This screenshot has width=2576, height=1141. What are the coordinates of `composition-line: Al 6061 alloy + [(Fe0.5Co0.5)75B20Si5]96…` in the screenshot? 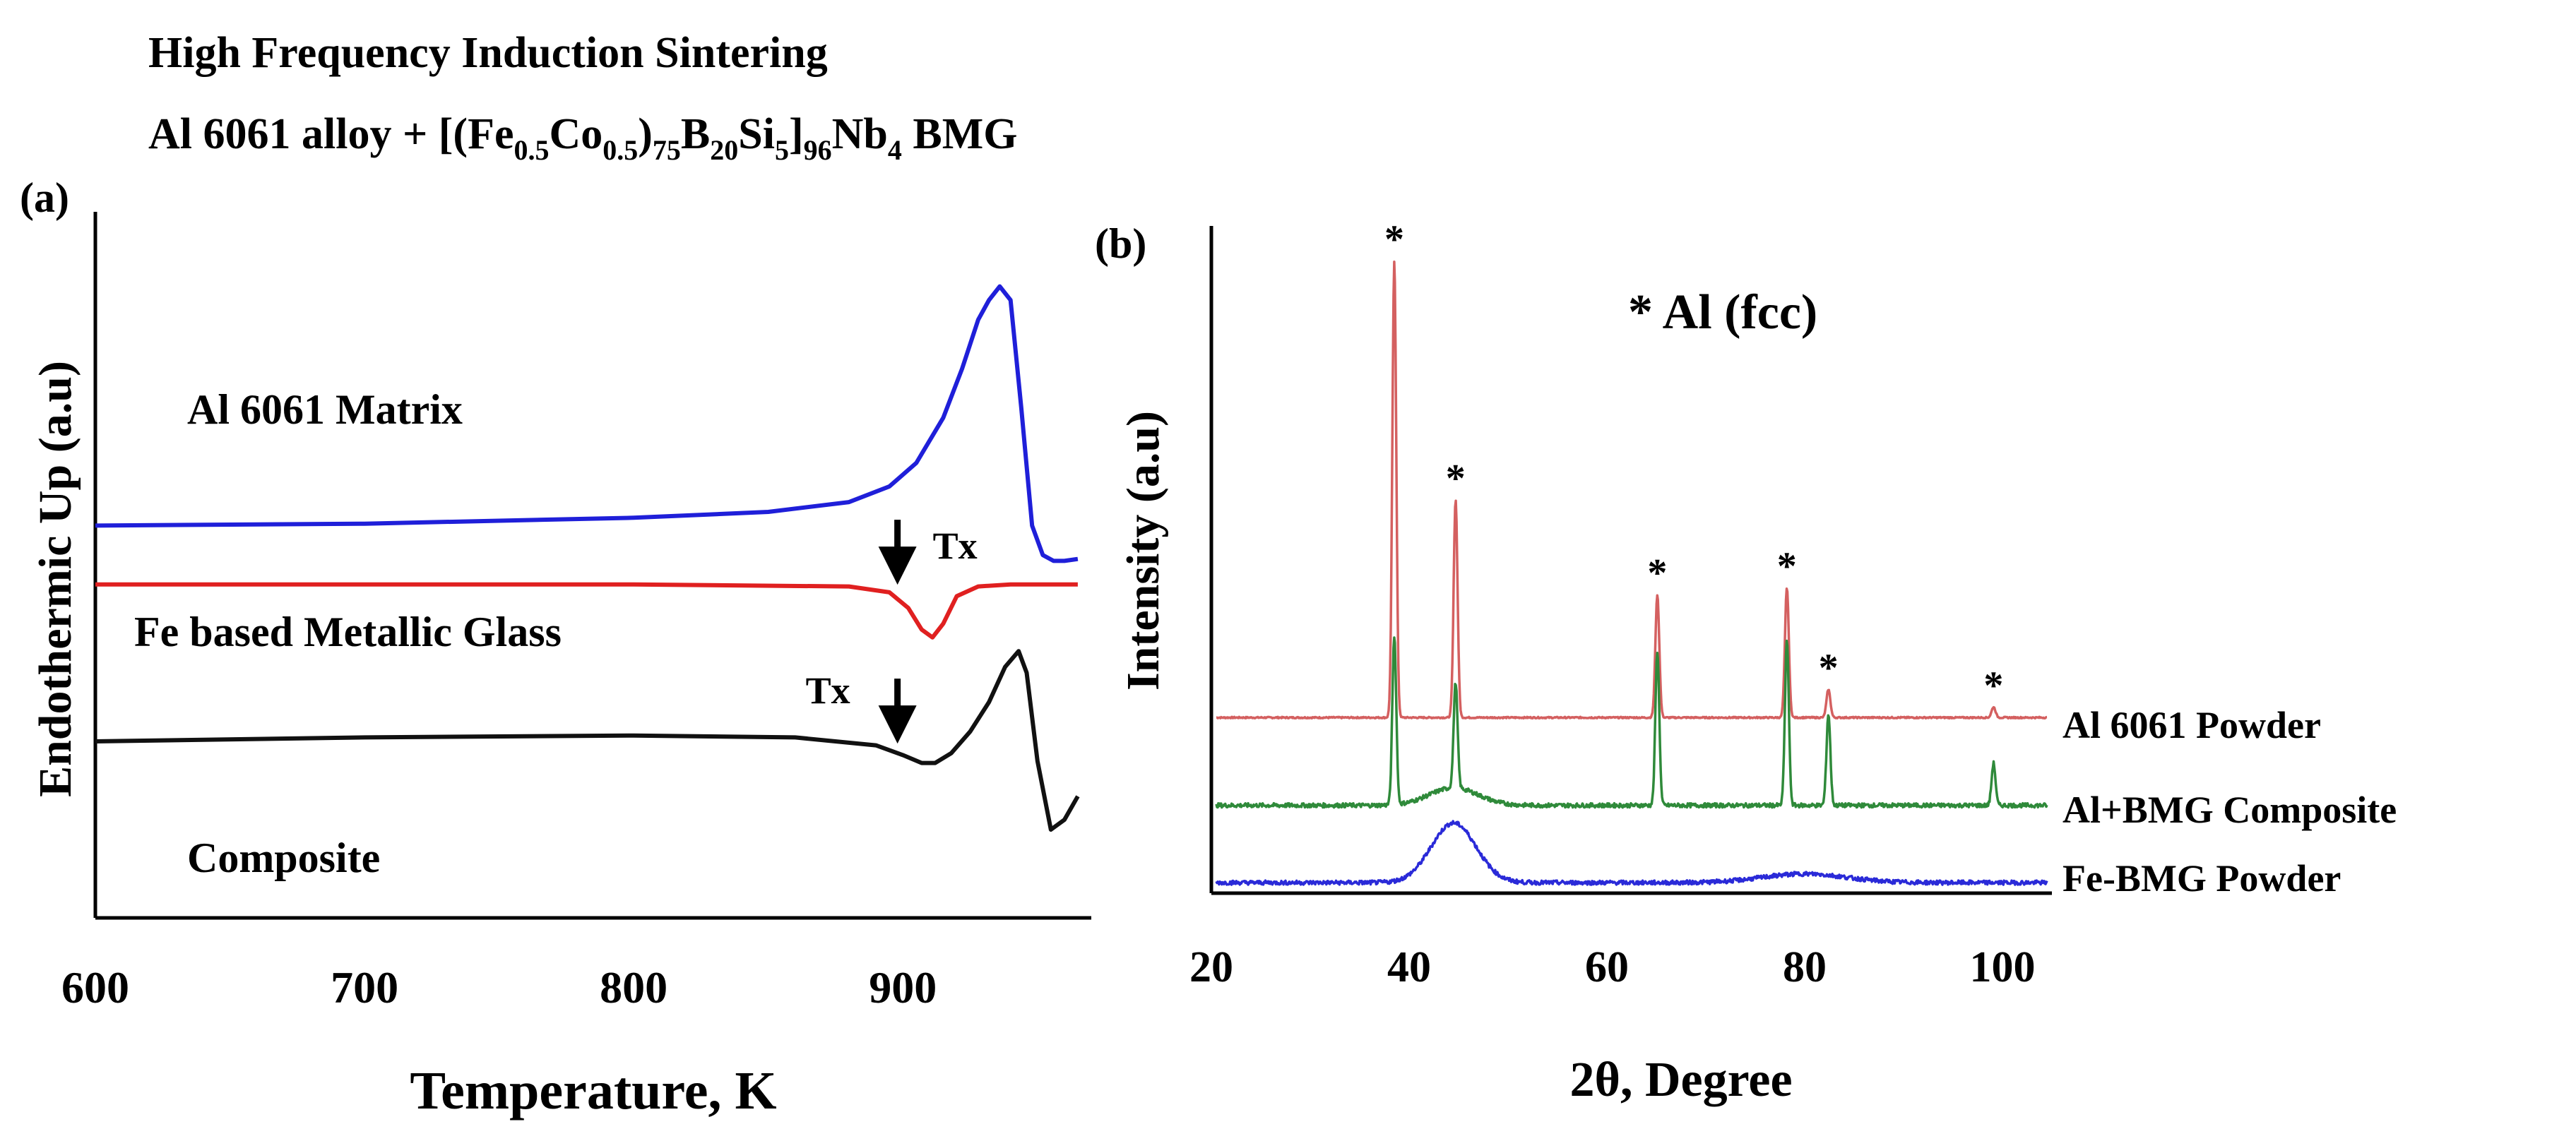 It's located at (583, 138).